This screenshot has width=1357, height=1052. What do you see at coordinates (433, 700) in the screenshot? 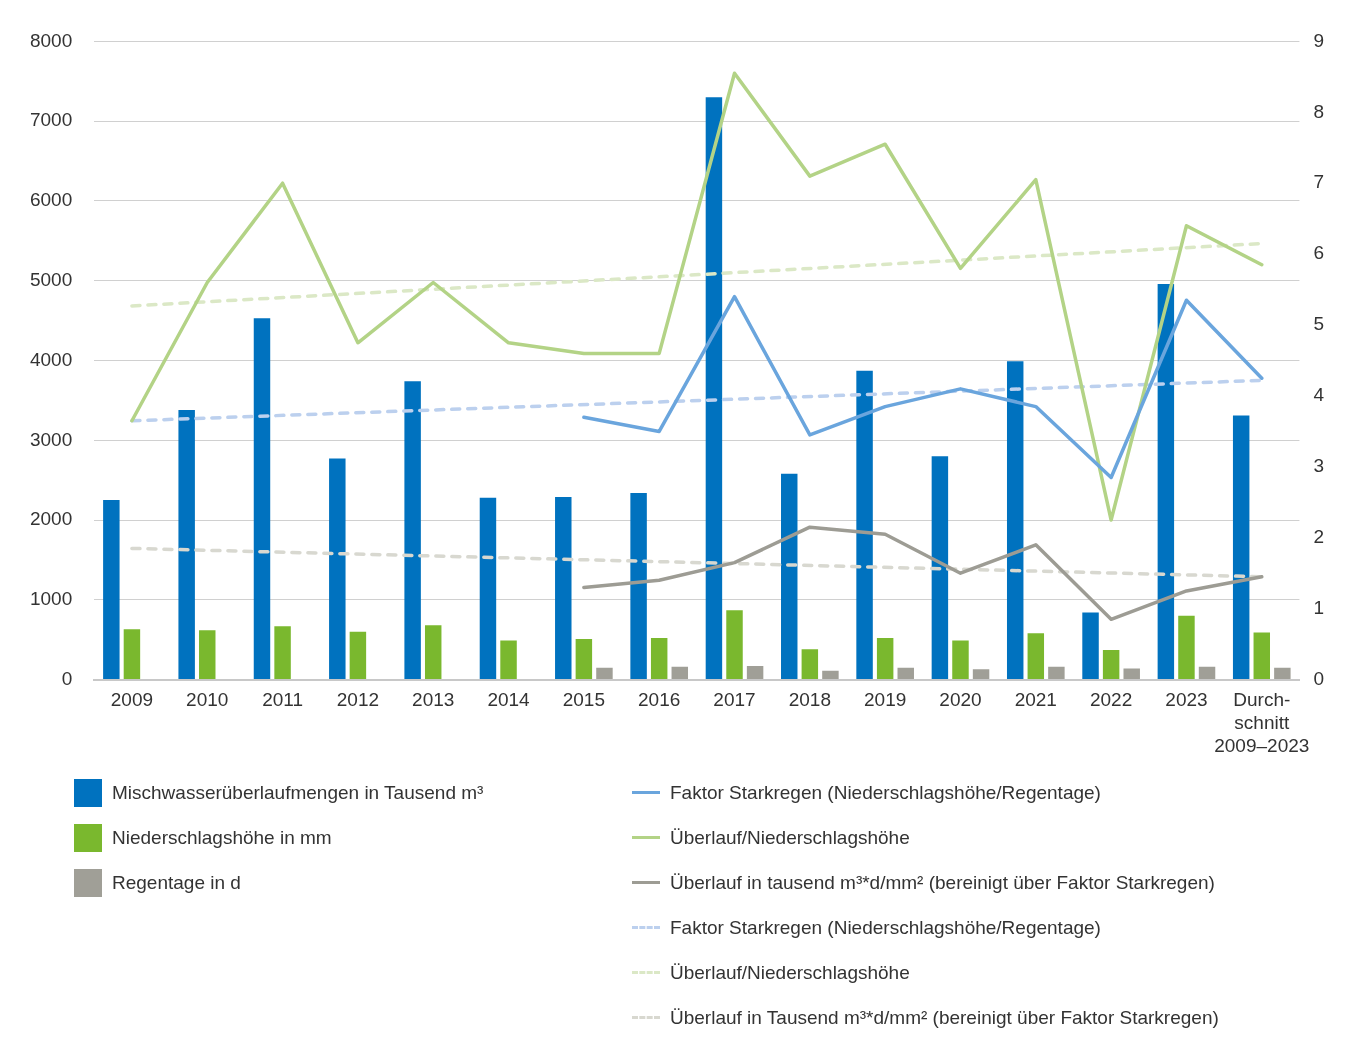
I see `x-tick-label: 2013` at bounding box center [433, 700].